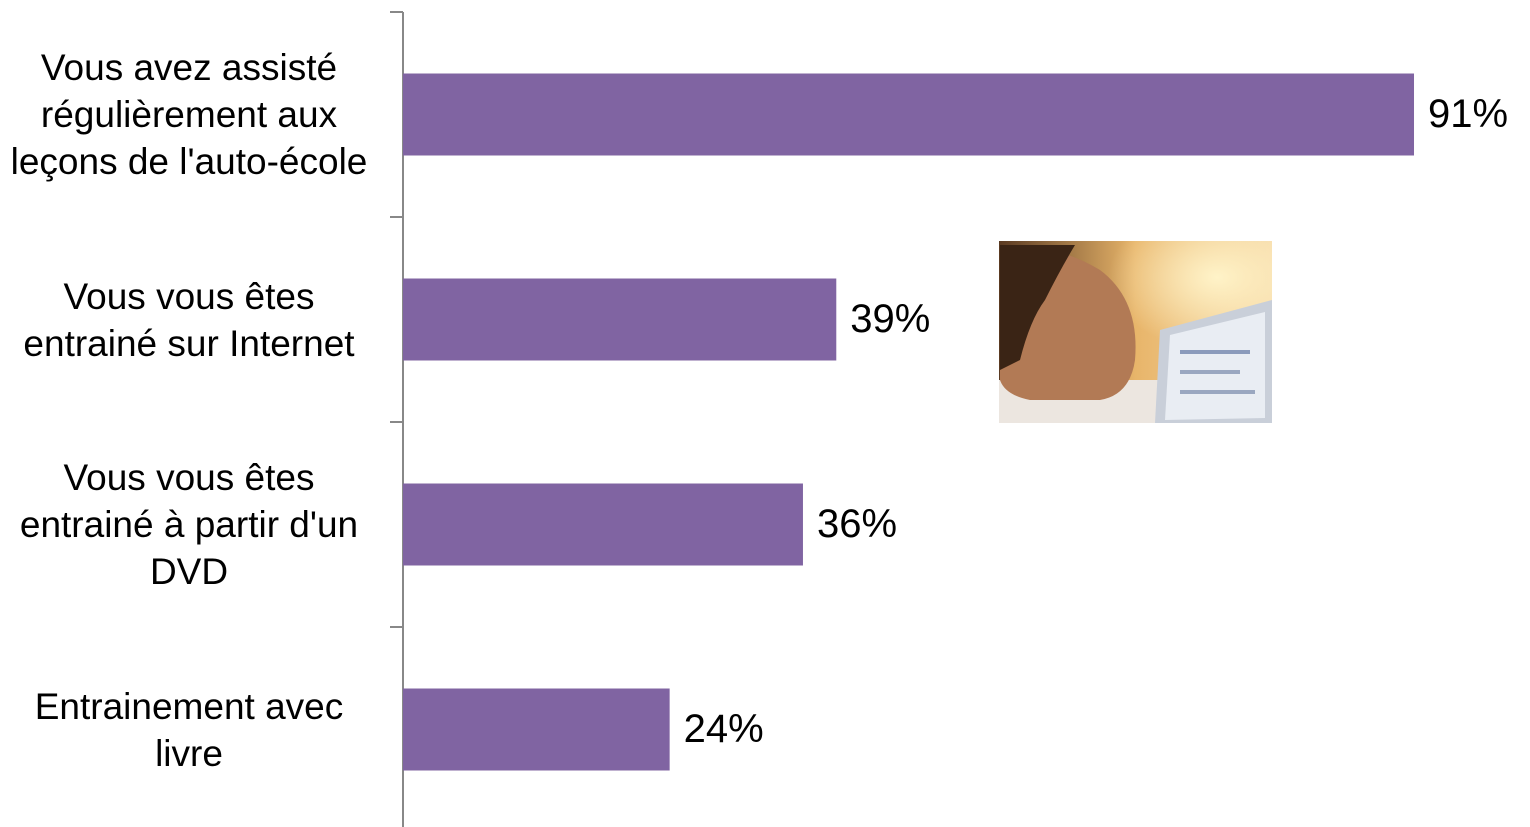 The image size is (1530, 827). I want to click on value-label: 39%, so click(890, 319).